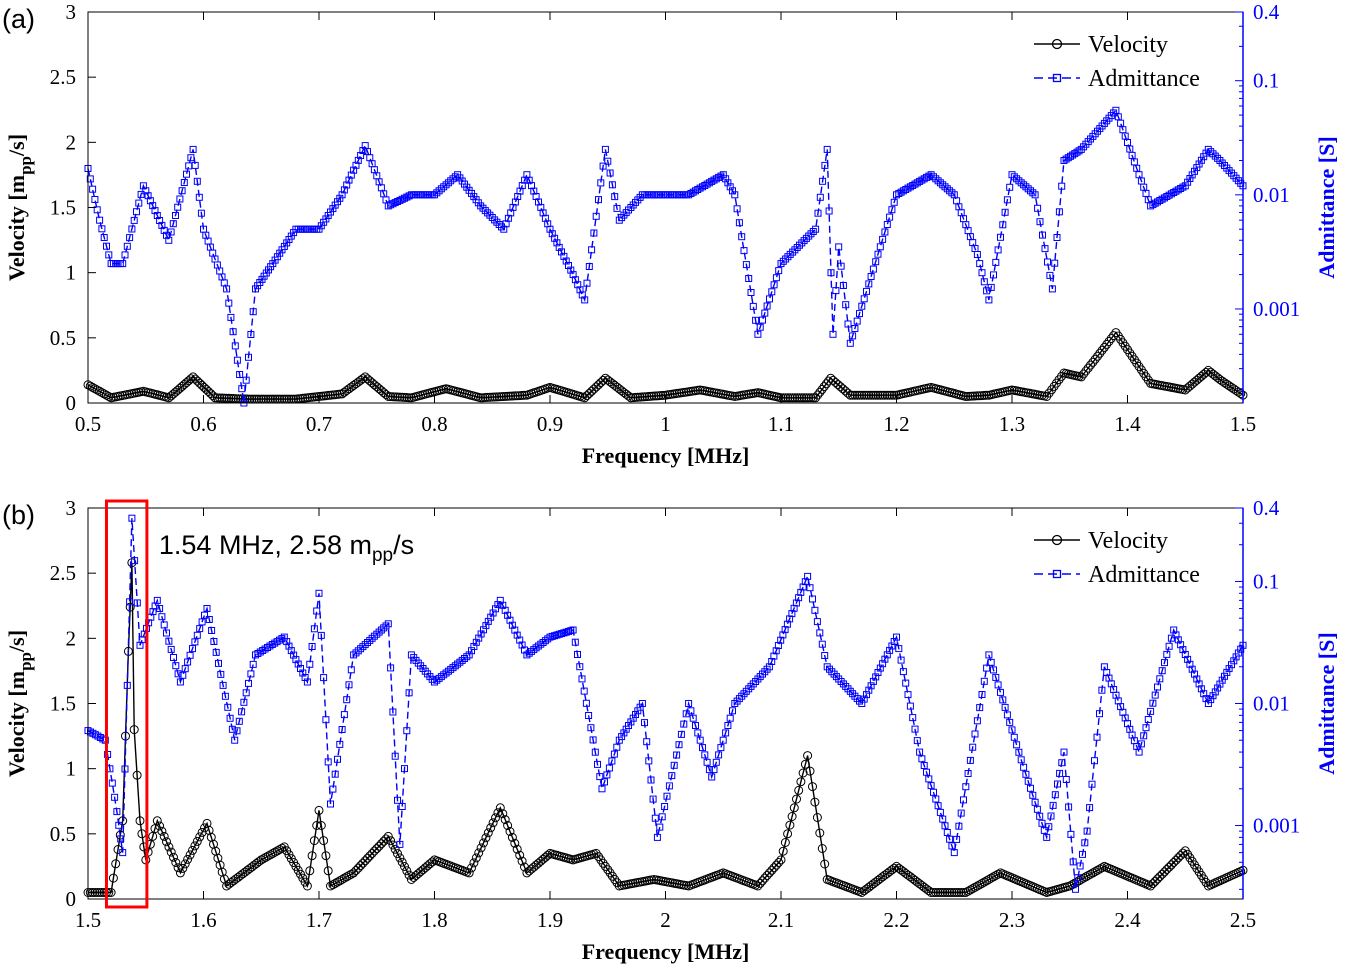 The width and height of the screenshot is (1347, 969). What do you see at coordinates (1266, 12) in the screenshot?
I see `y2-tick-label: 0.4` at bounding box center [1266, 12].